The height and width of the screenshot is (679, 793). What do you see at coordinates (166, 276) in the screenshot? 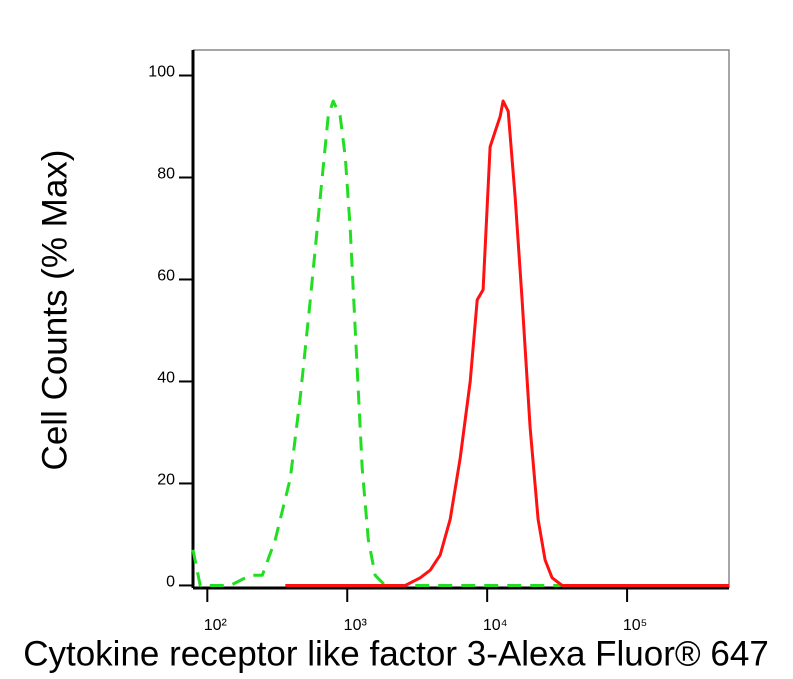
I see `y-tick-label: 60` at bounding box center [166, 276].